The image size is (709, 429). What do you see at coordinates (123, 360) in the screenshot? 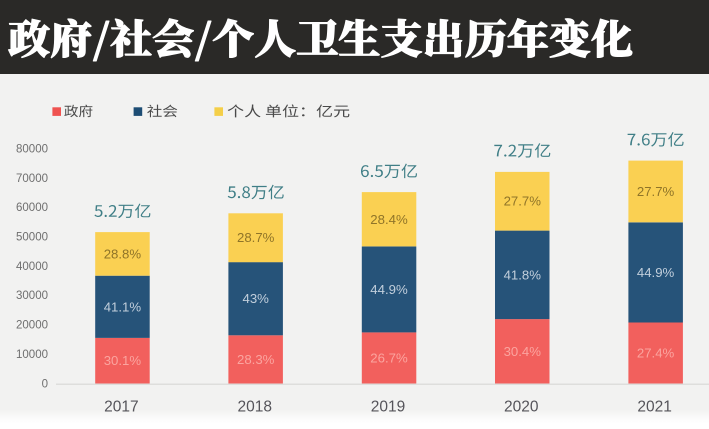
I see `svg-text: 30.1%` at bounding box center [123, 360].